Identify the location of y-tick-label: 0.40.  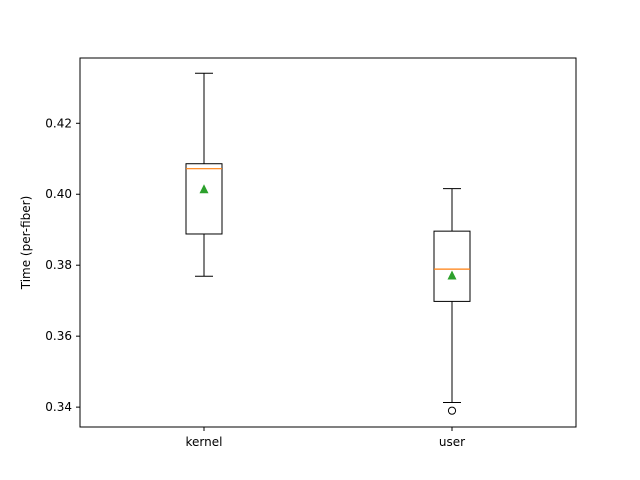
(58, 194).